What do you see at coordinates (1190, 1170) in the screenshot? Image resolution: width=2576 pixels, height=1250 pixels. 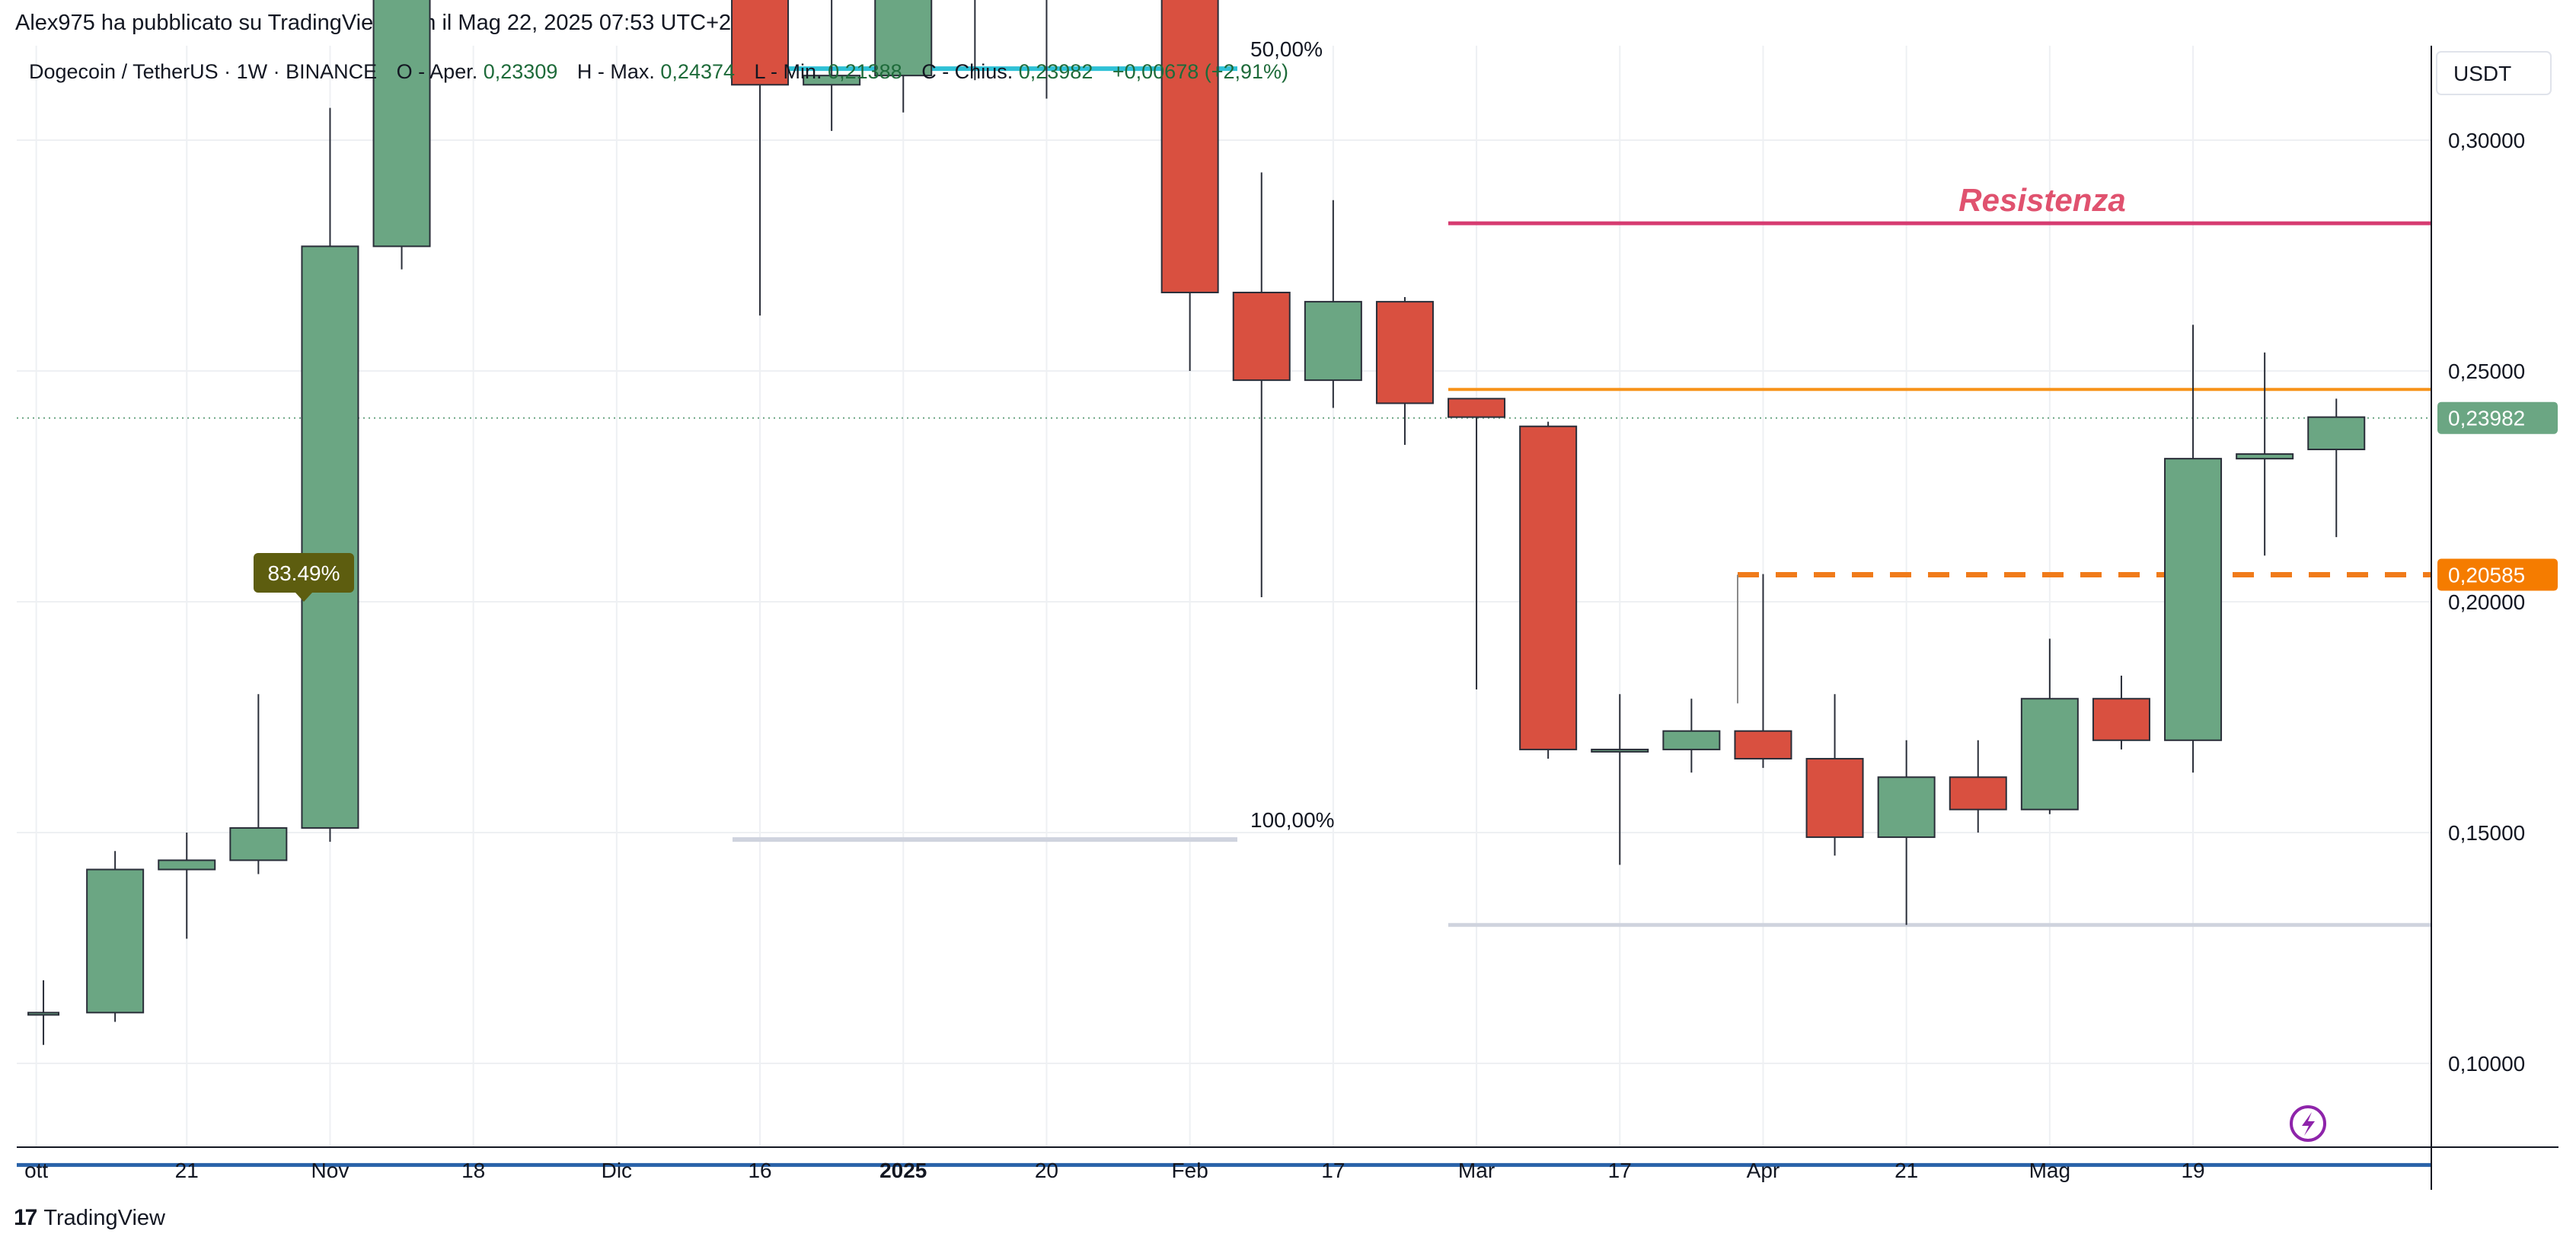 I see `x-tick-label: Feb` at bounding box center [1190, 1170].